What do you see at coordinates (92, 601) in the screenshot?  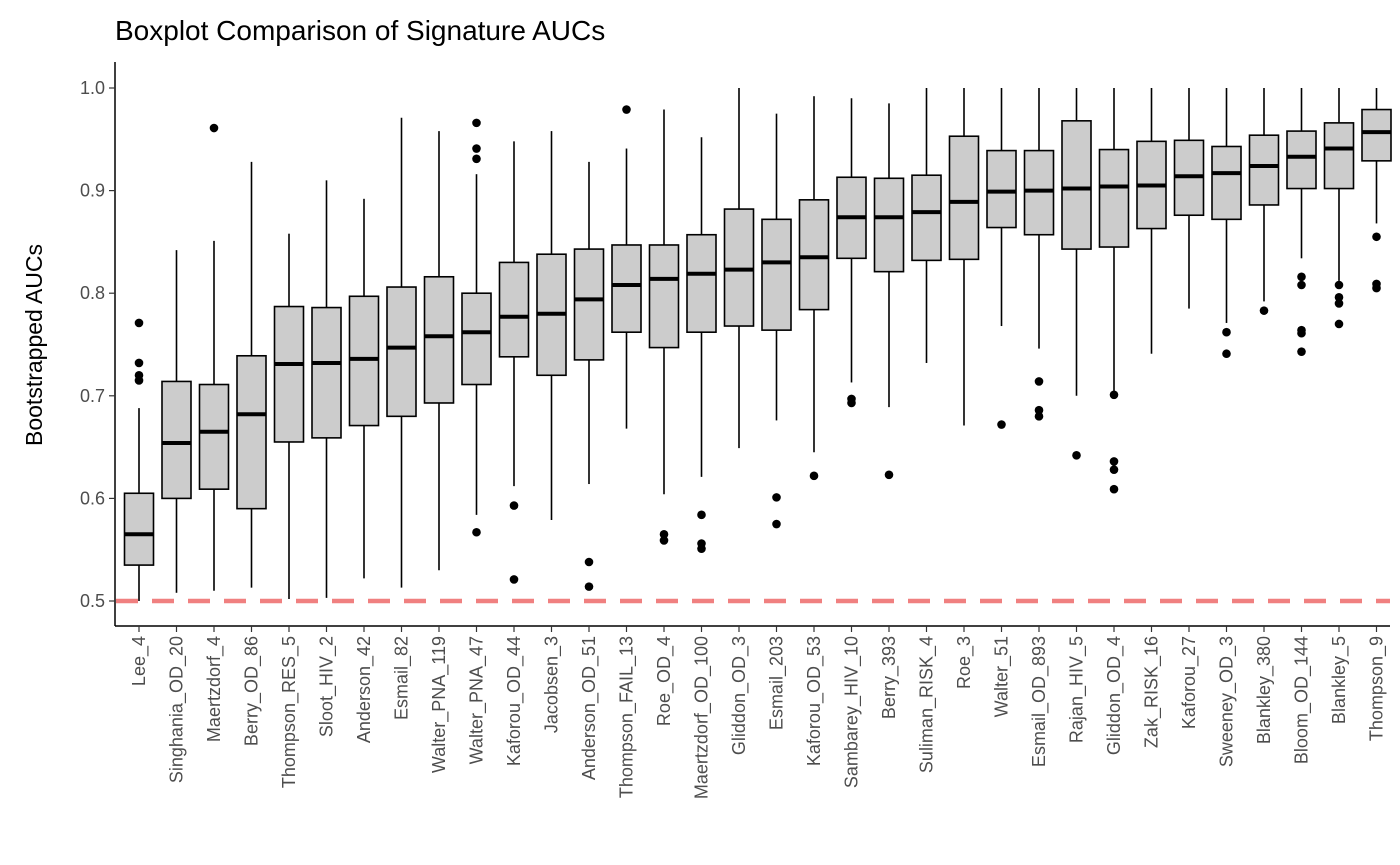 I see `y-tick-label: 0.5` at bounding box center [92, 601].